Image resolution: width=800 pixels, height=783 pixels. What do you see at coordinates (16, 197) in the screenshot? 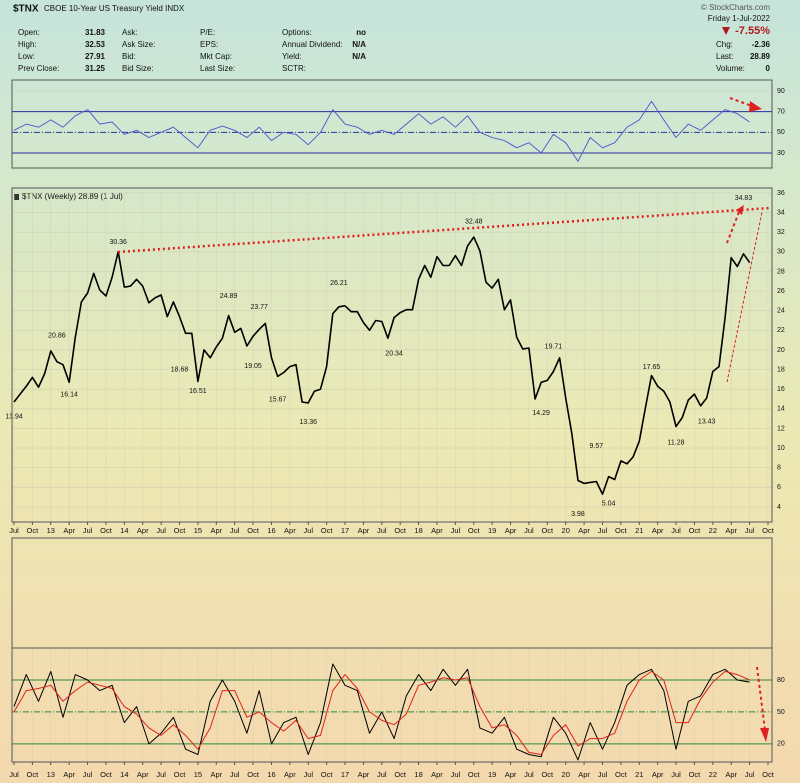
I see `title-icon` at bounding box center [16, 197].